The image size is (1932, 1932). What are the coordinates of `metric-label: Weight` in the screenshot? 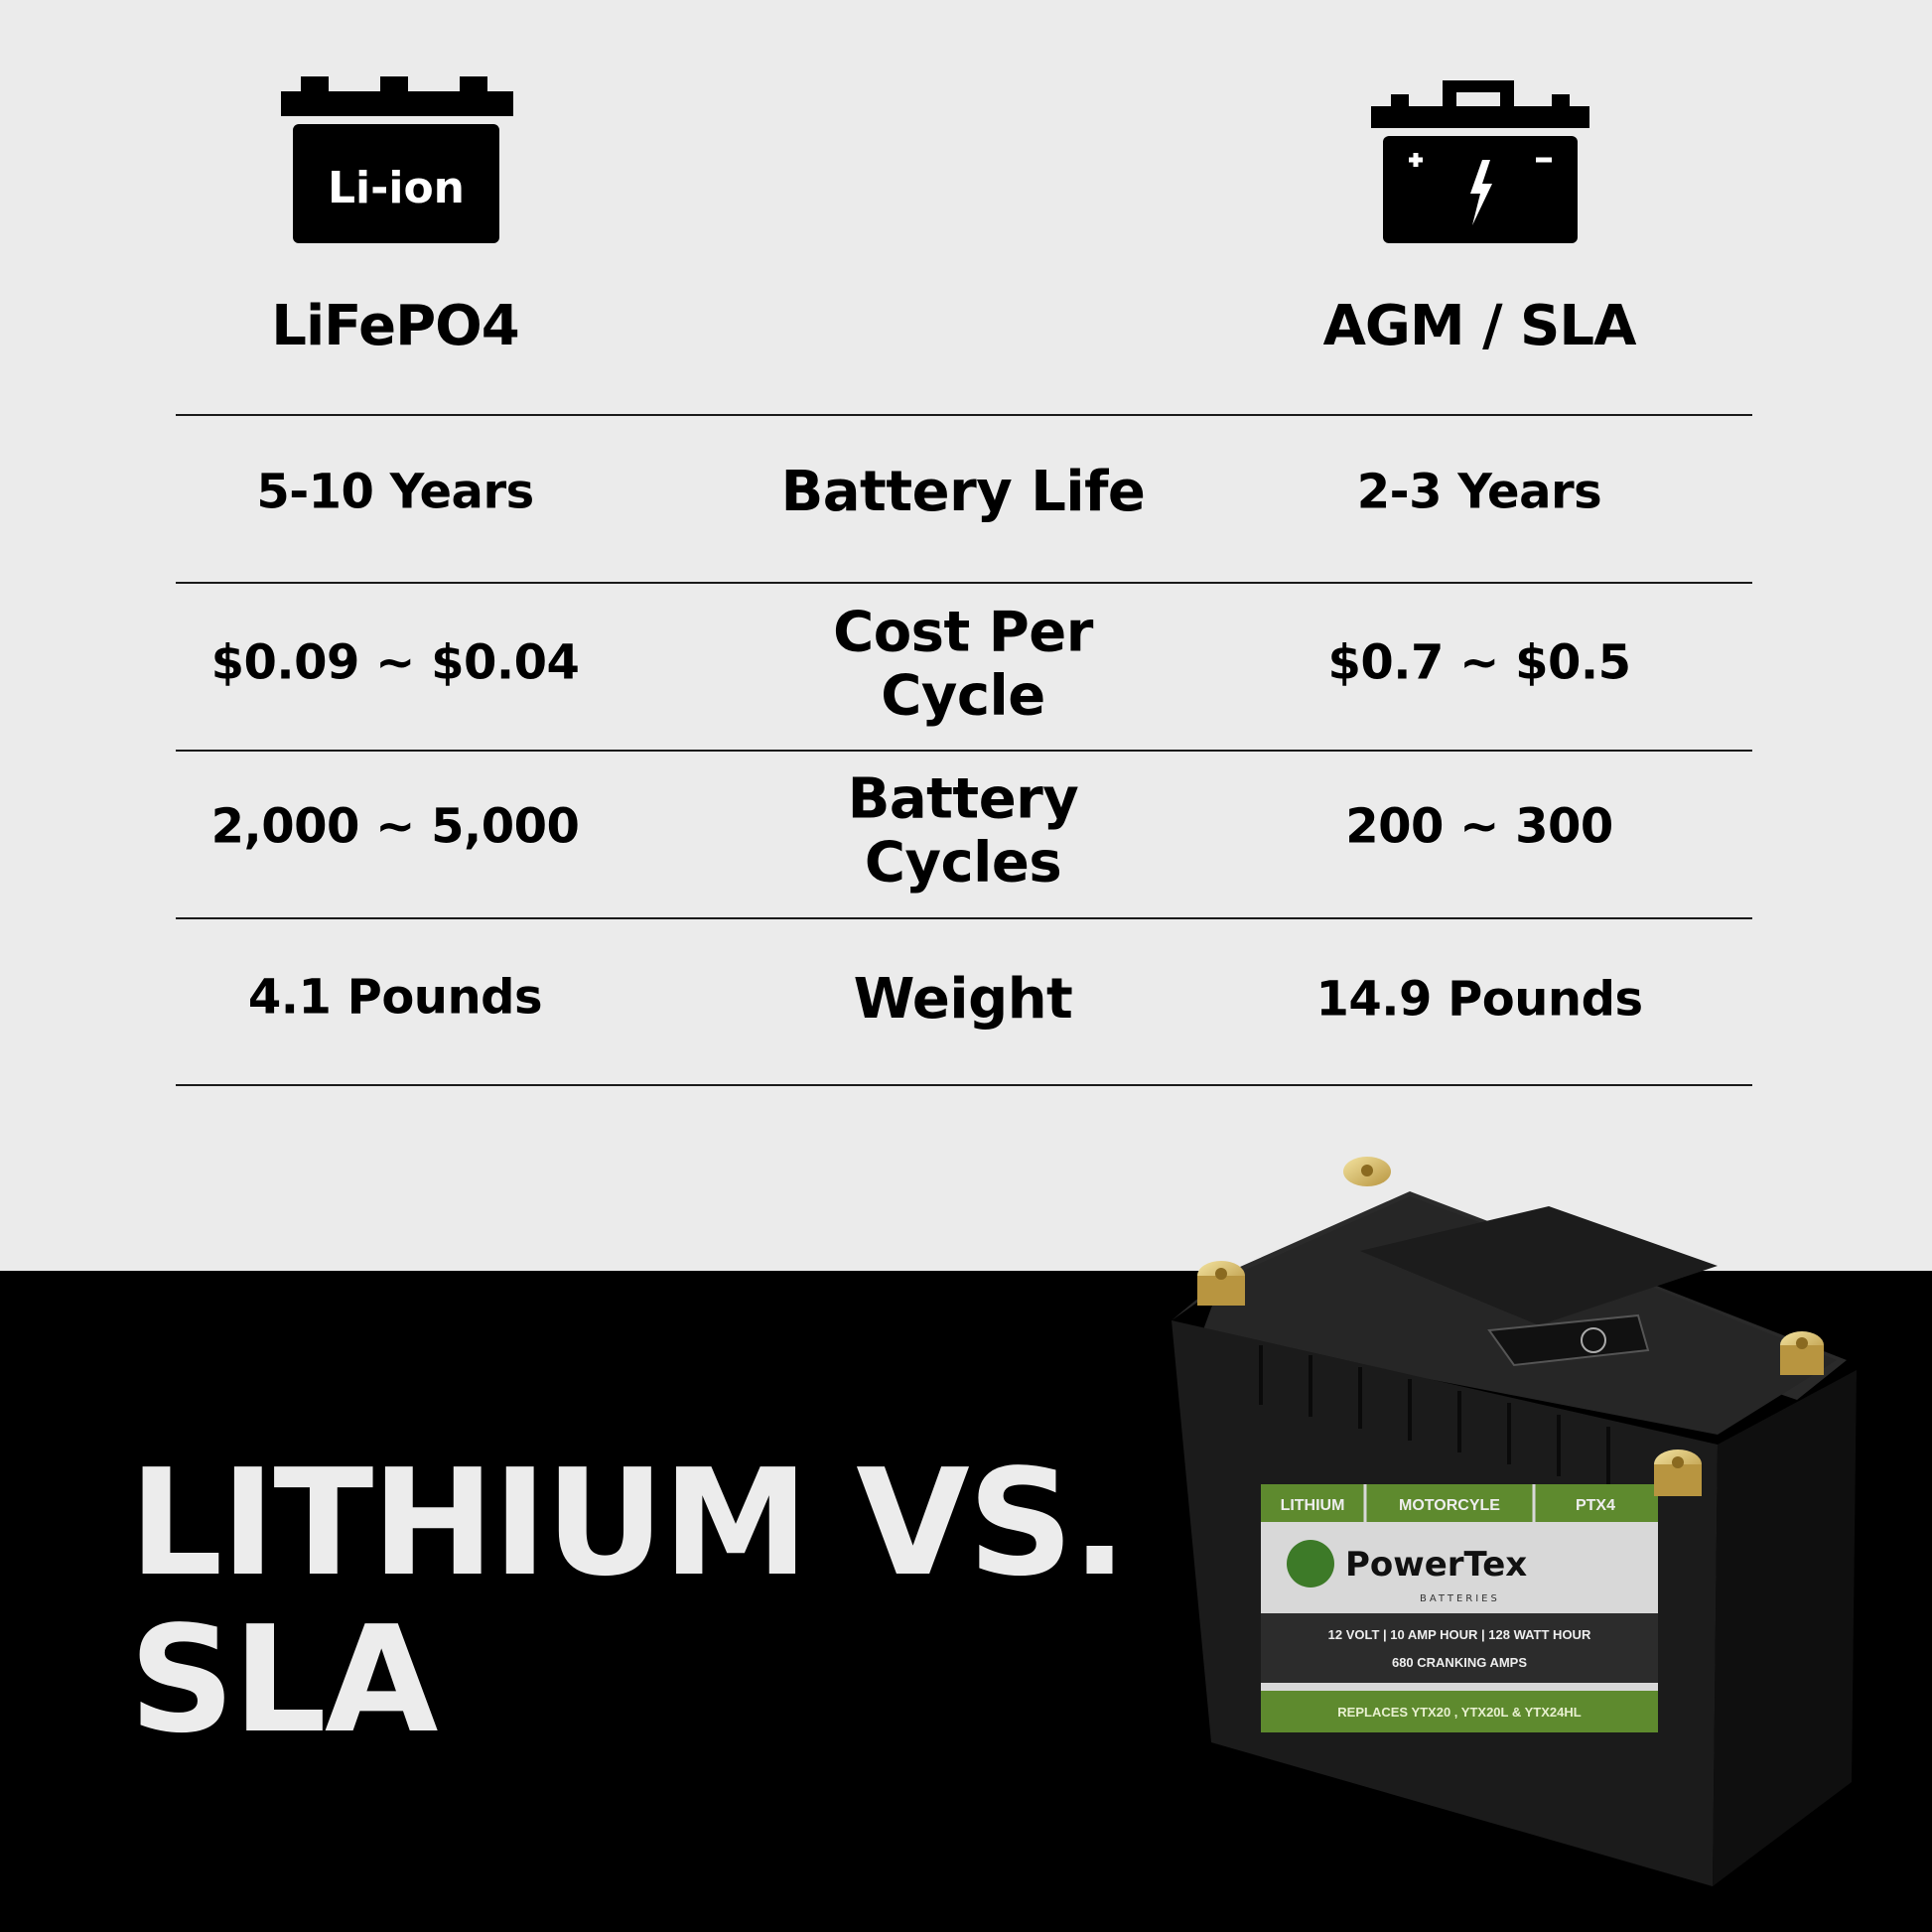 It's located at (963, 999).